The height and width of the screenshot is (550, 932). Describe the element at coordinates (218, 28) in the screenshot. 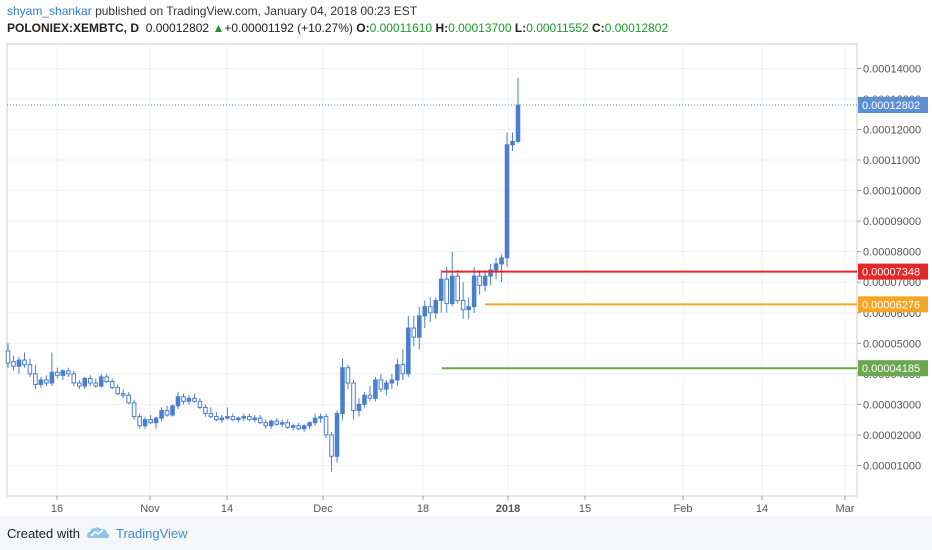

I see `up-arrow-icon: ▲` at that location.